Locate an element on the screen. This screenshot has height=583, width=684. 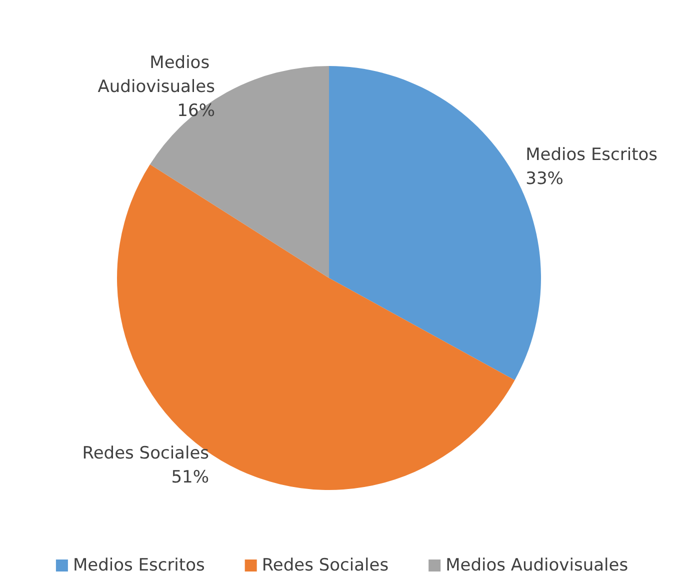
legend-label: Redes Sociales is located at coordinates (325, 566).